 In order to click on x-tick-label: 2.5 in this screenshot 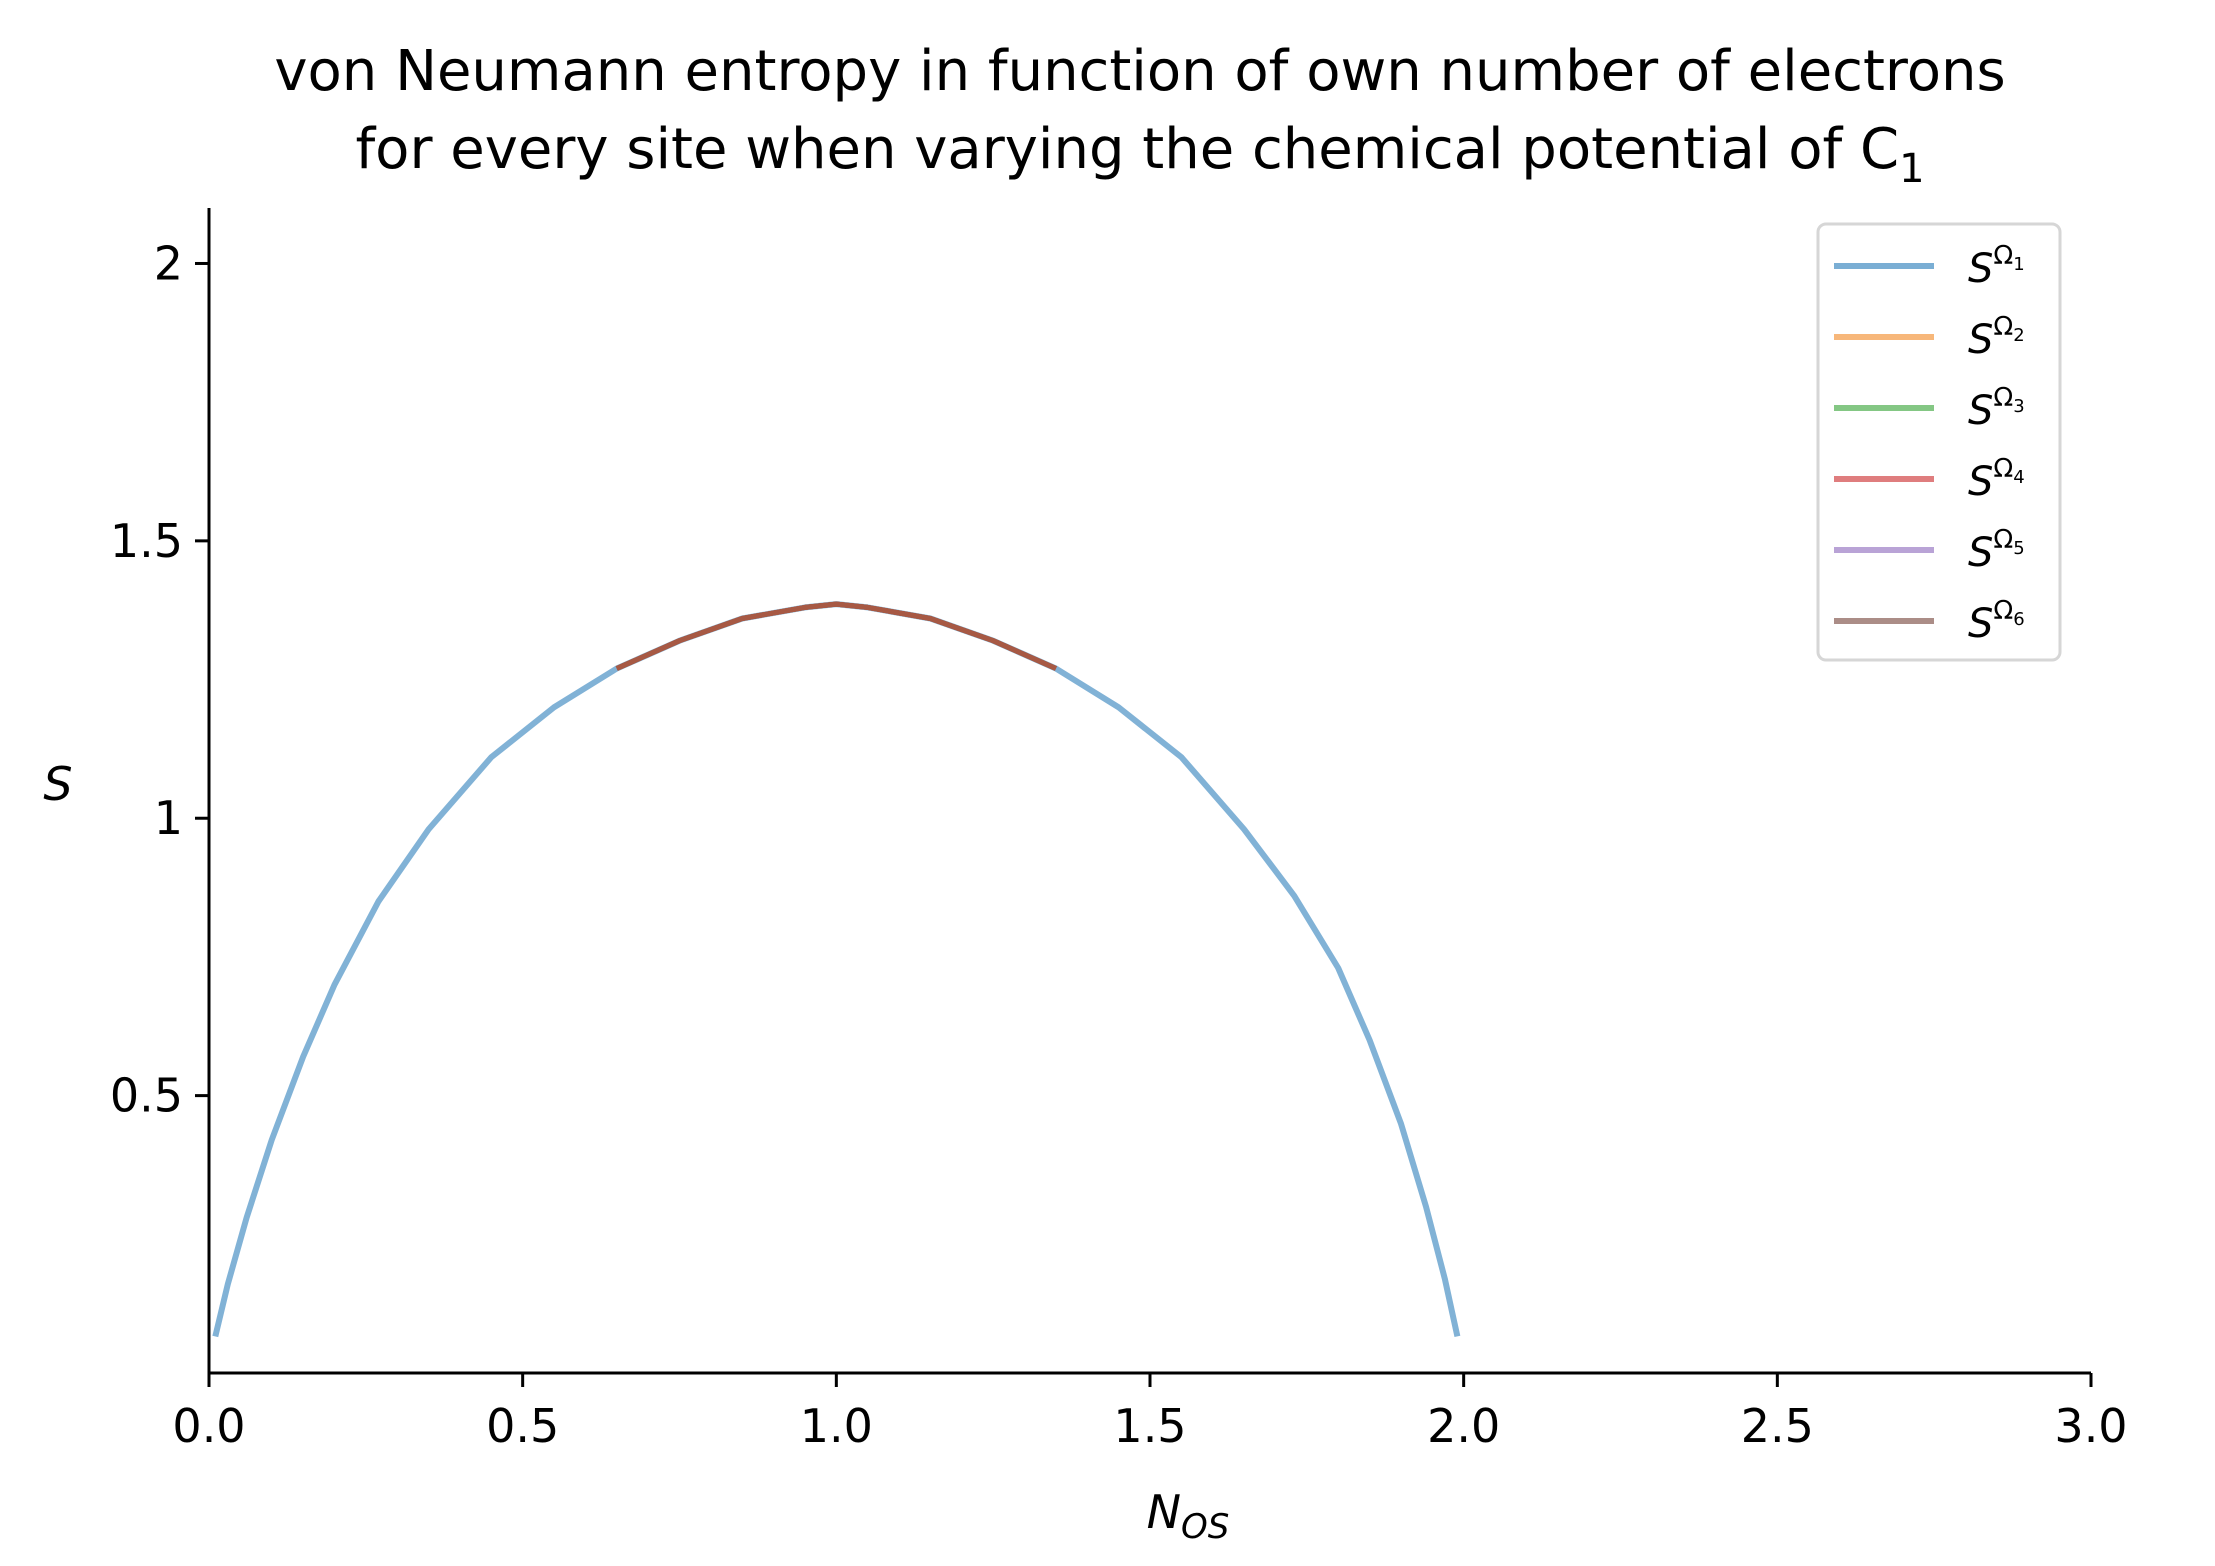, I will do `click(1777, 1426)`.